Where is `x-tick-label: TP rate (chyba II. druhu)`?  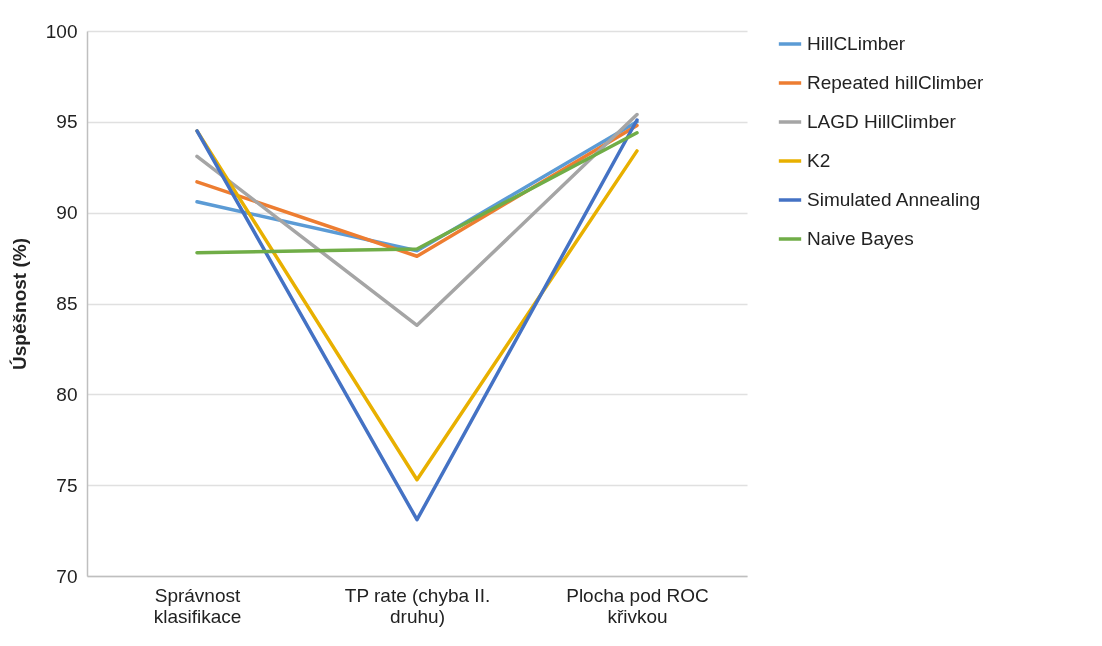 x-tick-label: TP rate (chyba II. druhu) is located at coordinates (417, 605).